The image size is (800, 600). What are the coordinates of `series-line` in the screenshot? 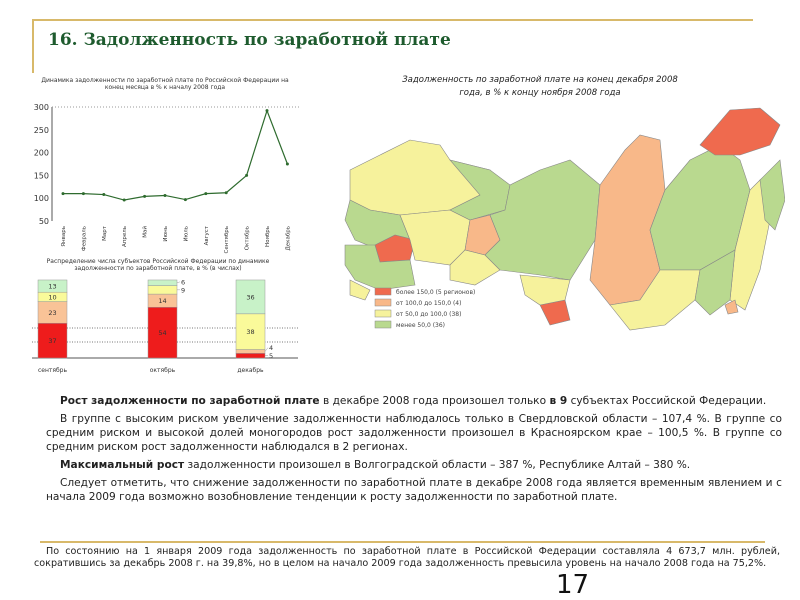 It's located at (175, 154).